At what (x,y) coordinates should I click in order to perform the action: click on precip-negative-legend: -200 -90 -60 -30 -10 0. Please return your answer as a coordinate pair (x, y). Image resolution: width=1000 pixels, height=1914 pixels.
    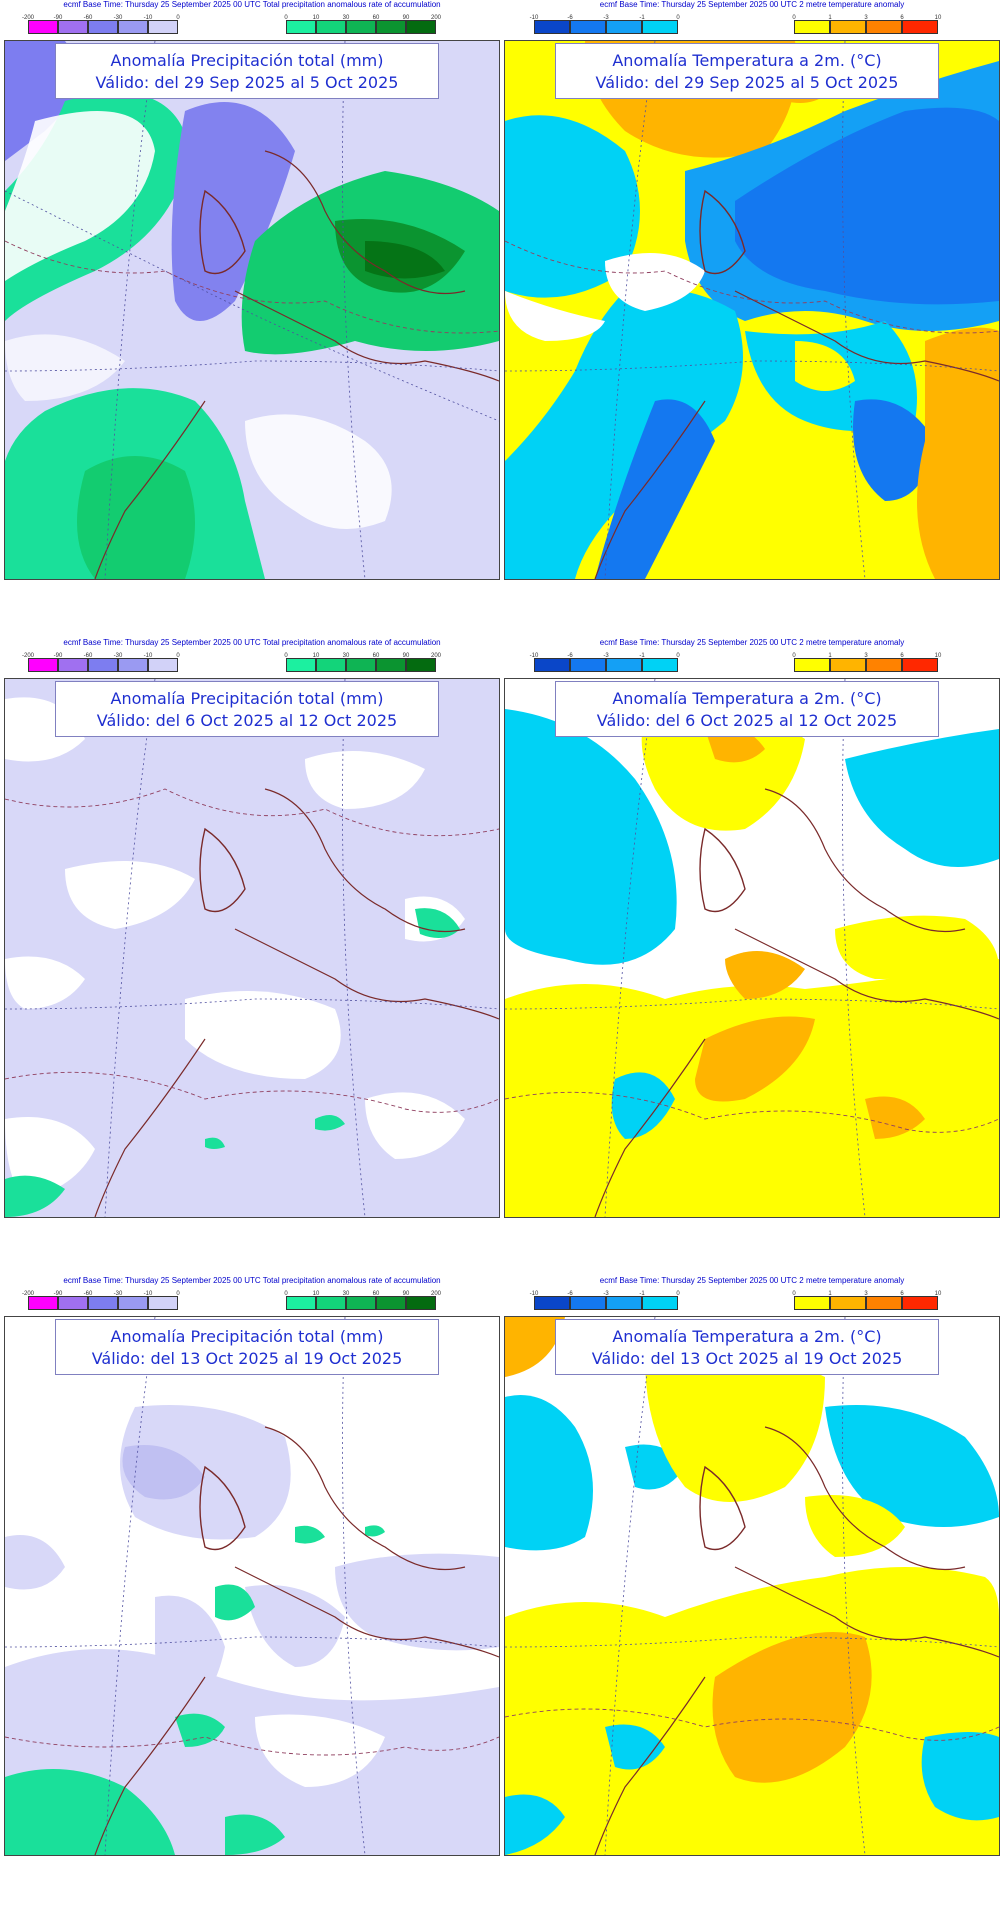
    Looking at the image, I should click on (105, 1304).